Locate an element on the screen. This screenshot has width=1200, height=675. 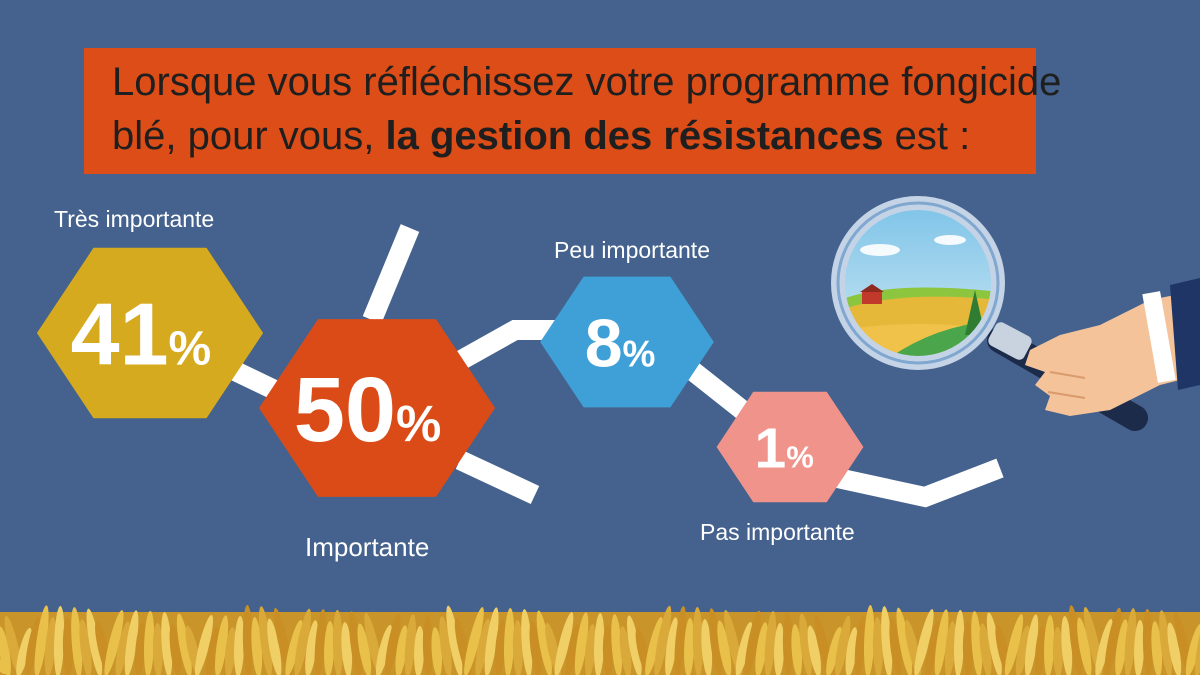
wheat-field-border is located at coordinates (600, 640).